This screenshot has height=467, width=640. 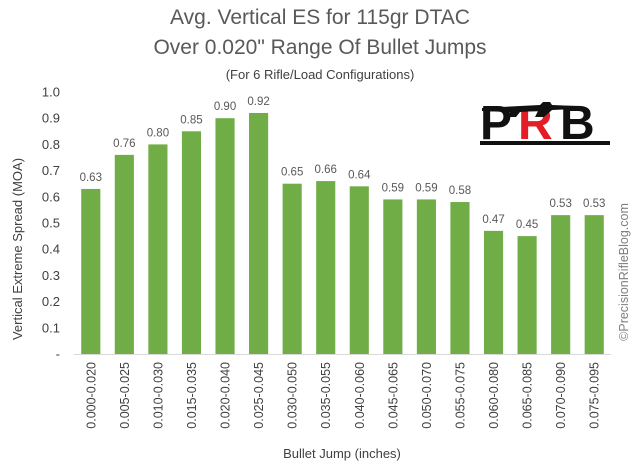 I want to click on x-category-label: 0.065-0.085, so click(x=528, y=395).